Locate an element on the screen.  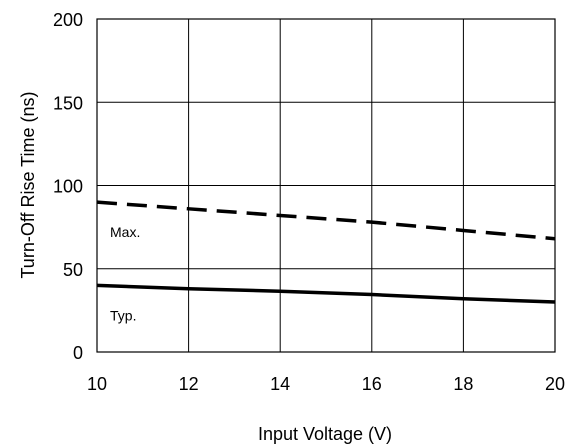
x-tick-label-20: 20 is located at coordinates (555, 384).